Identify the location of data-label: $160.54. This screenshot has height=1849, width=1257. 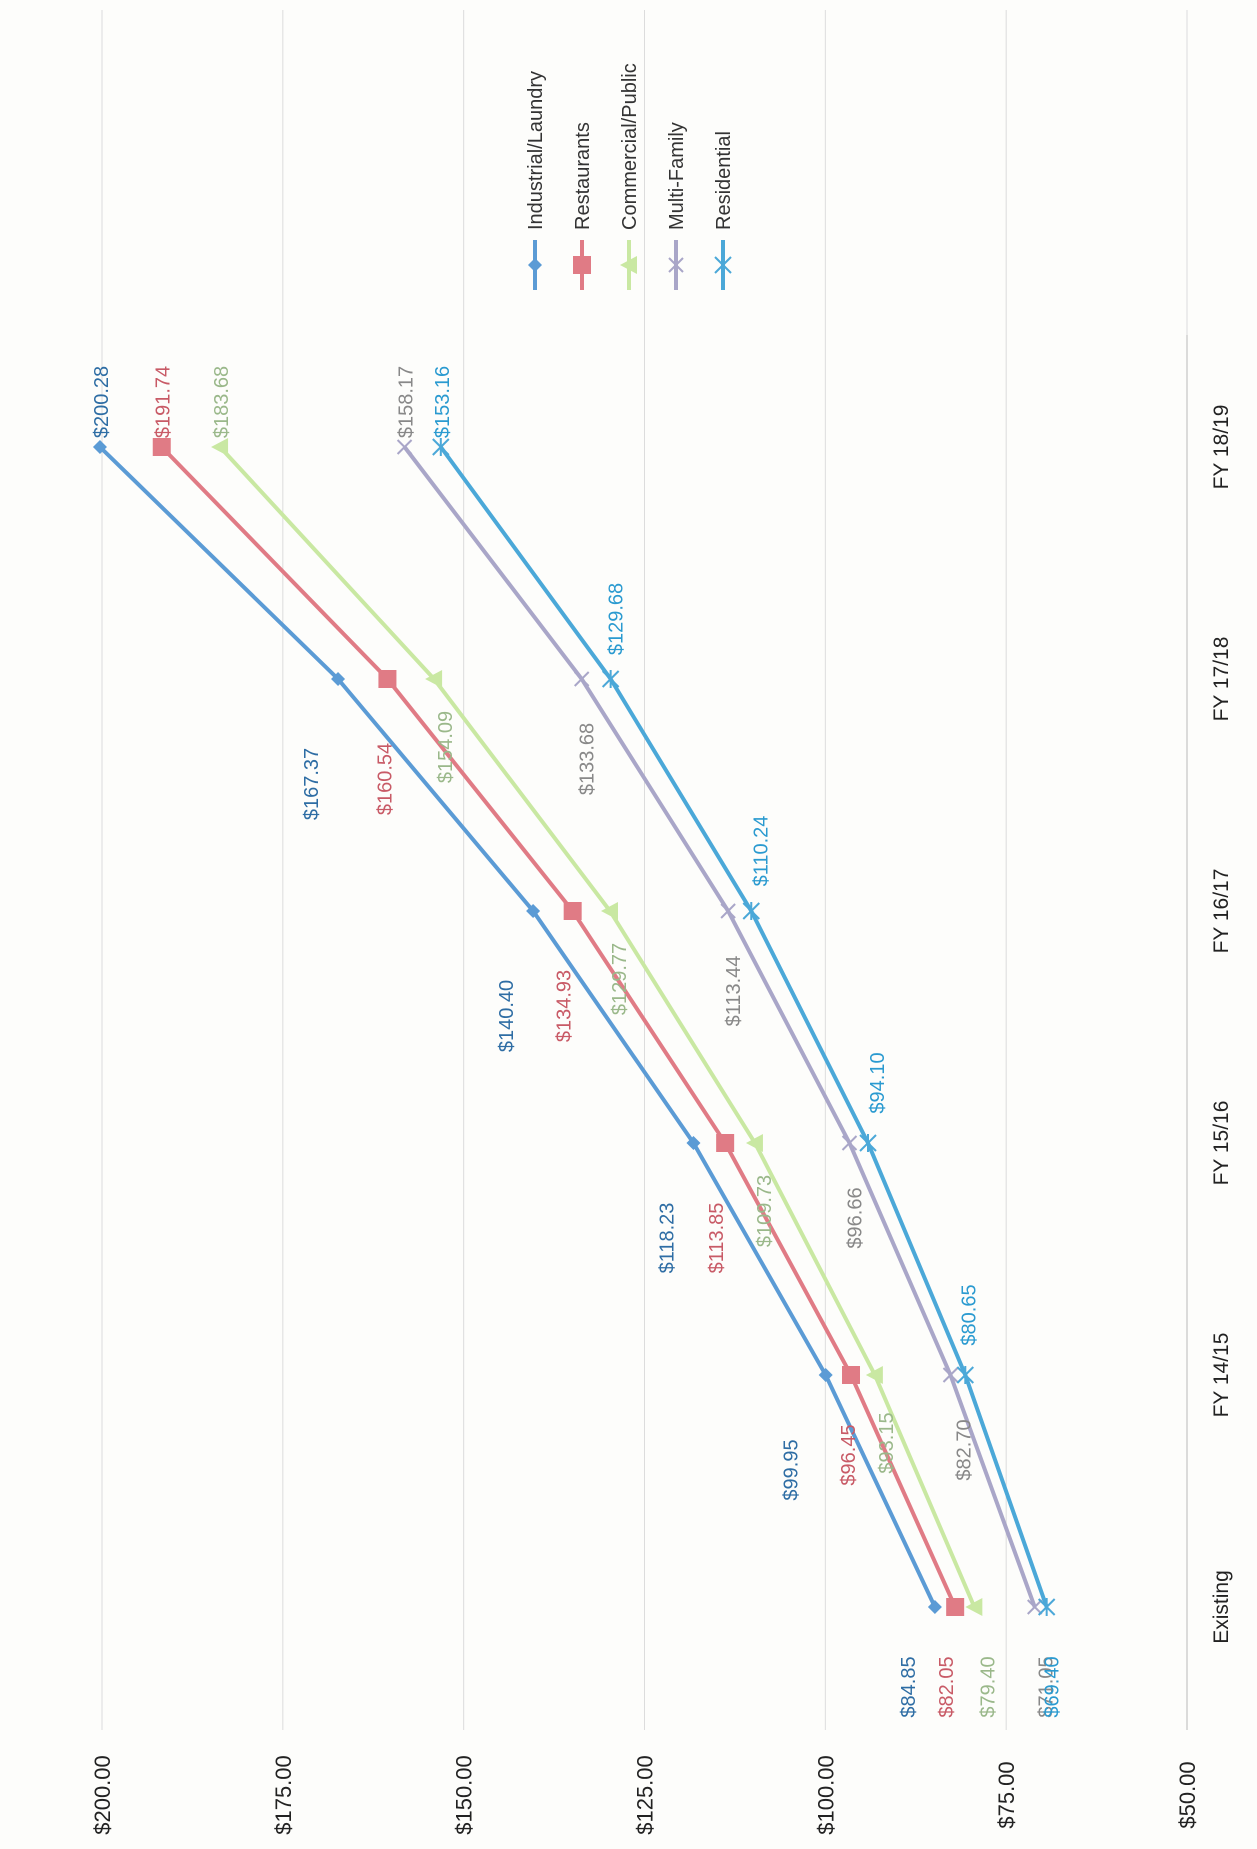
(385, 779).